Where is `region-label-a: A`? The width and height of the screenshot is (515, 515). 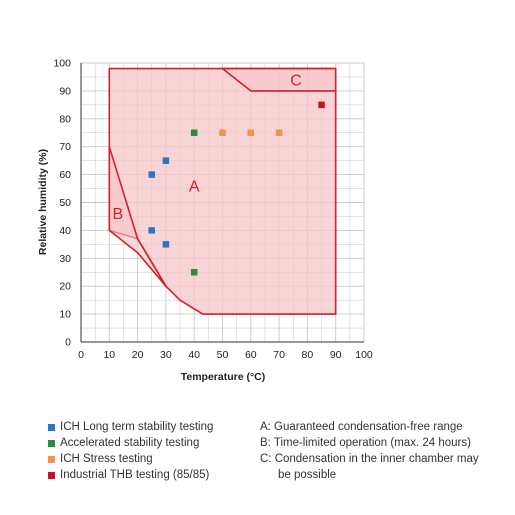
region-label-a: A is located at coordinates (194, 186).